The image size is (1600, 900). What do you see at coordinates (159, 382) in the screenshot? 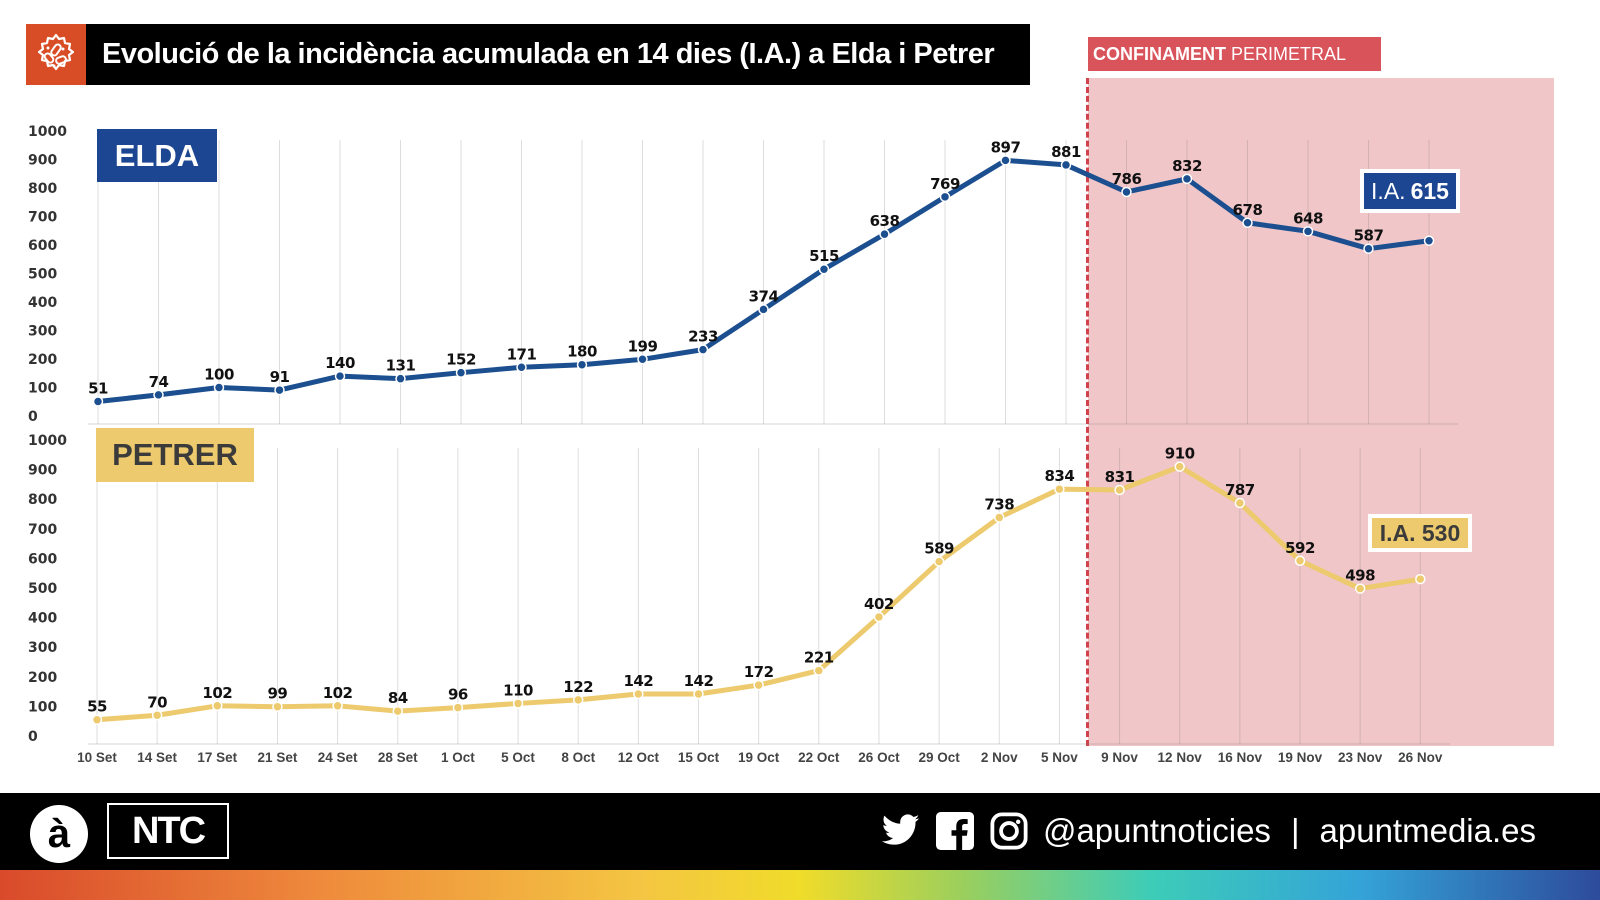
I see `data-label: 74` at bounding box center [159, 382].